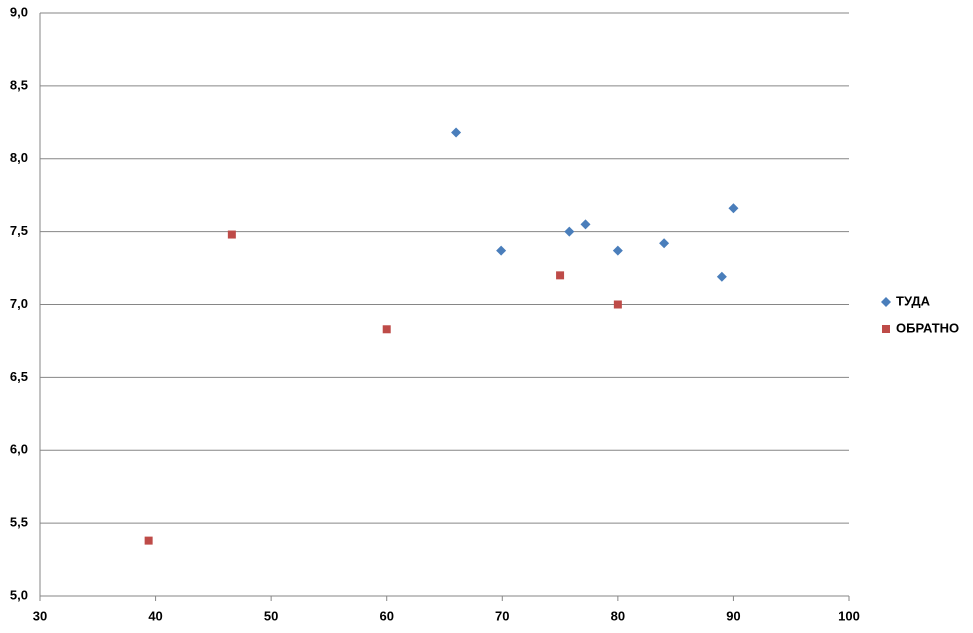  I want to click on y-tick-label: 8,5, so click(19, 84).